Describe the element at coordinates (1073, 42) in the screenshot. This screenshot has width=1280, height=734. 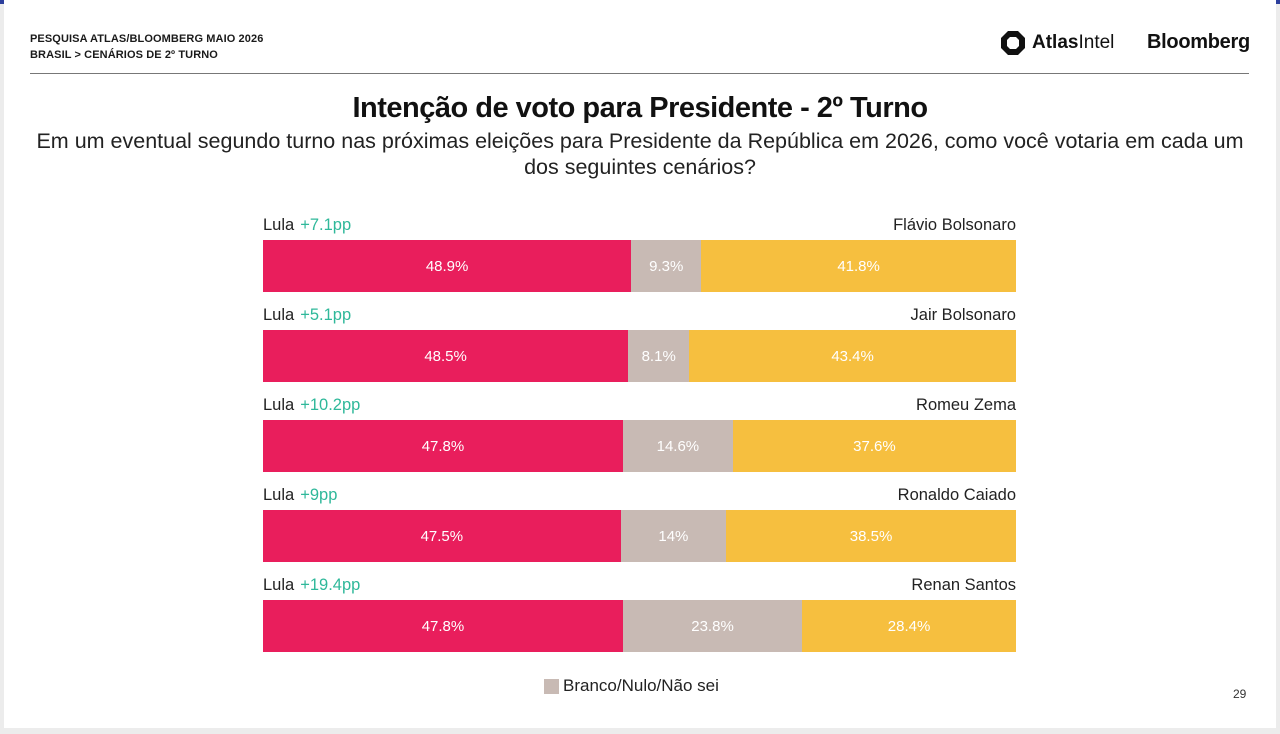
I see `atlasintel-wordmark: AtlasIntel` at that location.